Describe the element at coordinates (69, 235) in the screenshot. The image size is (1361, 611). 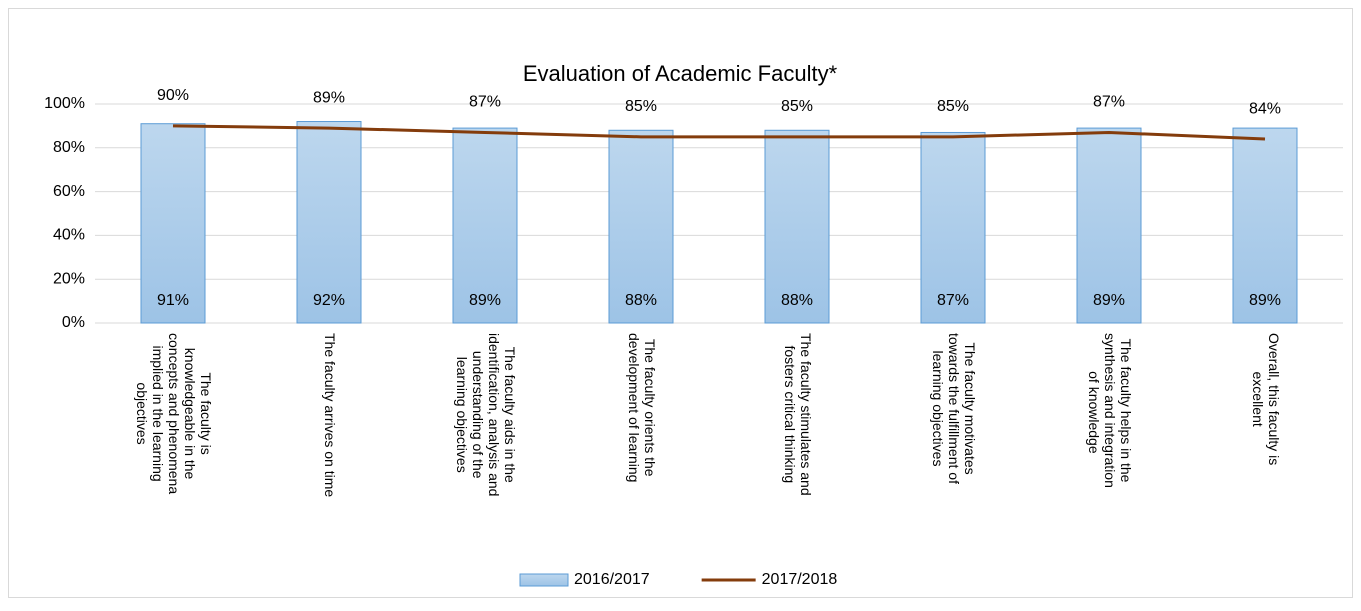
I see `y-tick-label: 40%` at that location.